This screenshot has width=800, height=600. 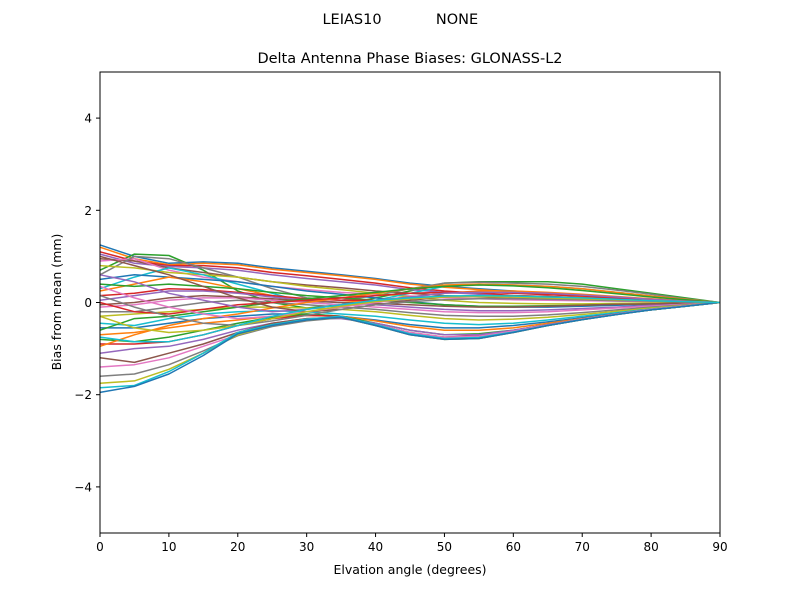 I want to click on y-tick-label: 2, so click(x=88, y=211).